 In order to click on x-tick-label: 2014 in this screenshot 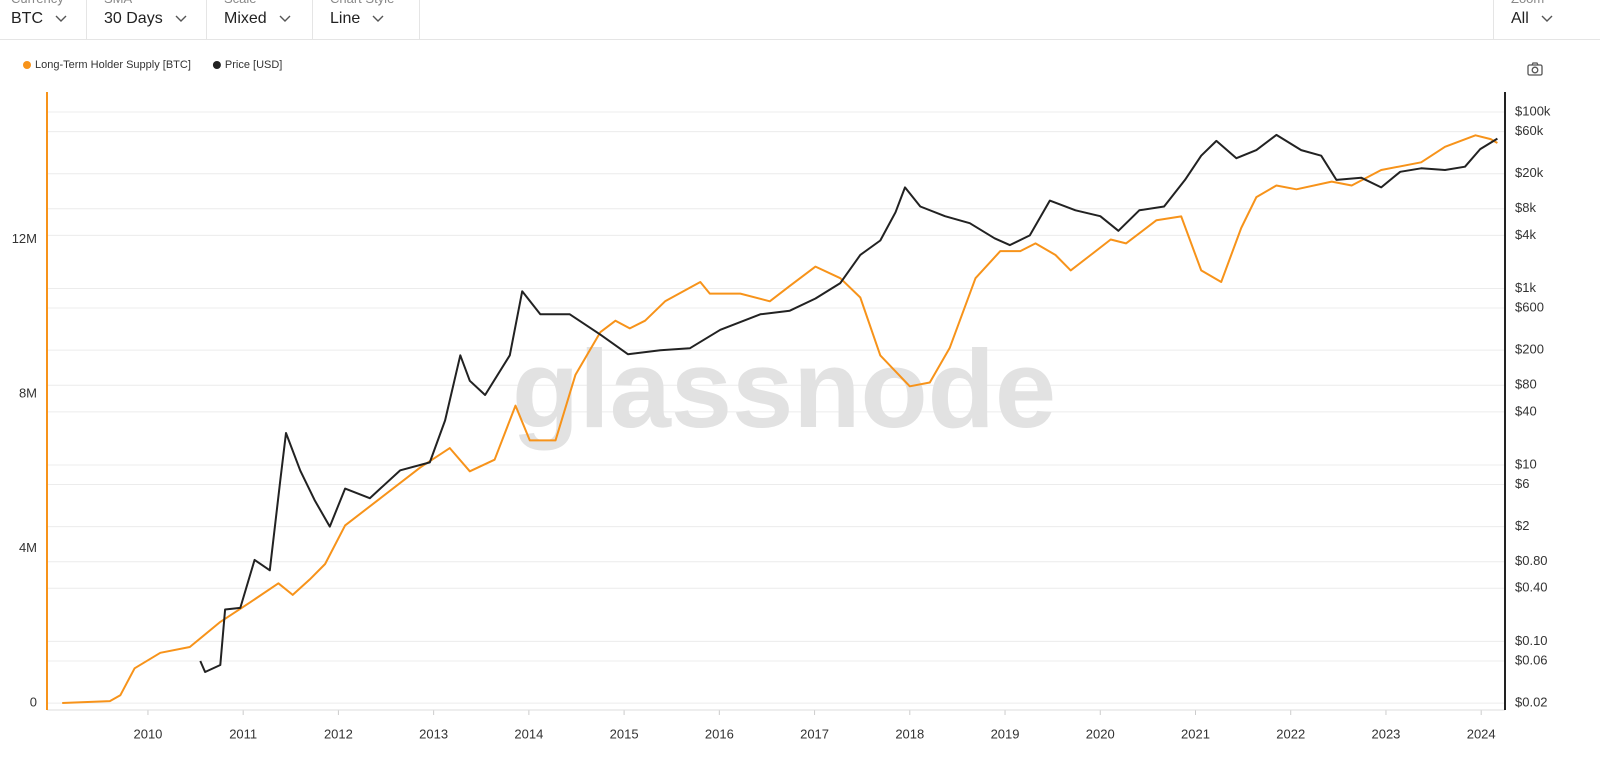, I will do `click(528, 733)`.